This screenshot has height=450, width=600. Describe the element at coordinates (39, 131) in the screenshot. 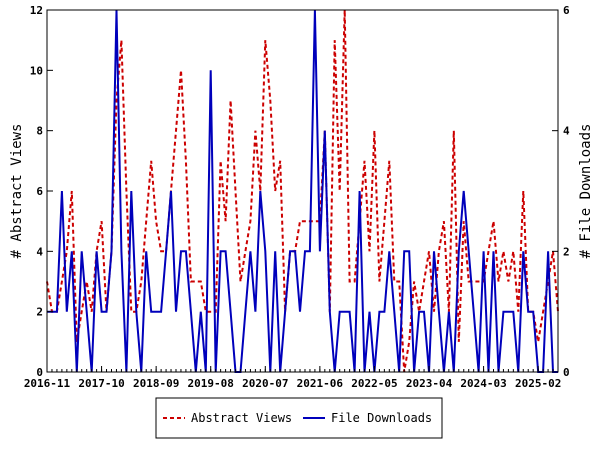

I see `y-left-tick-label: 8` at that location.